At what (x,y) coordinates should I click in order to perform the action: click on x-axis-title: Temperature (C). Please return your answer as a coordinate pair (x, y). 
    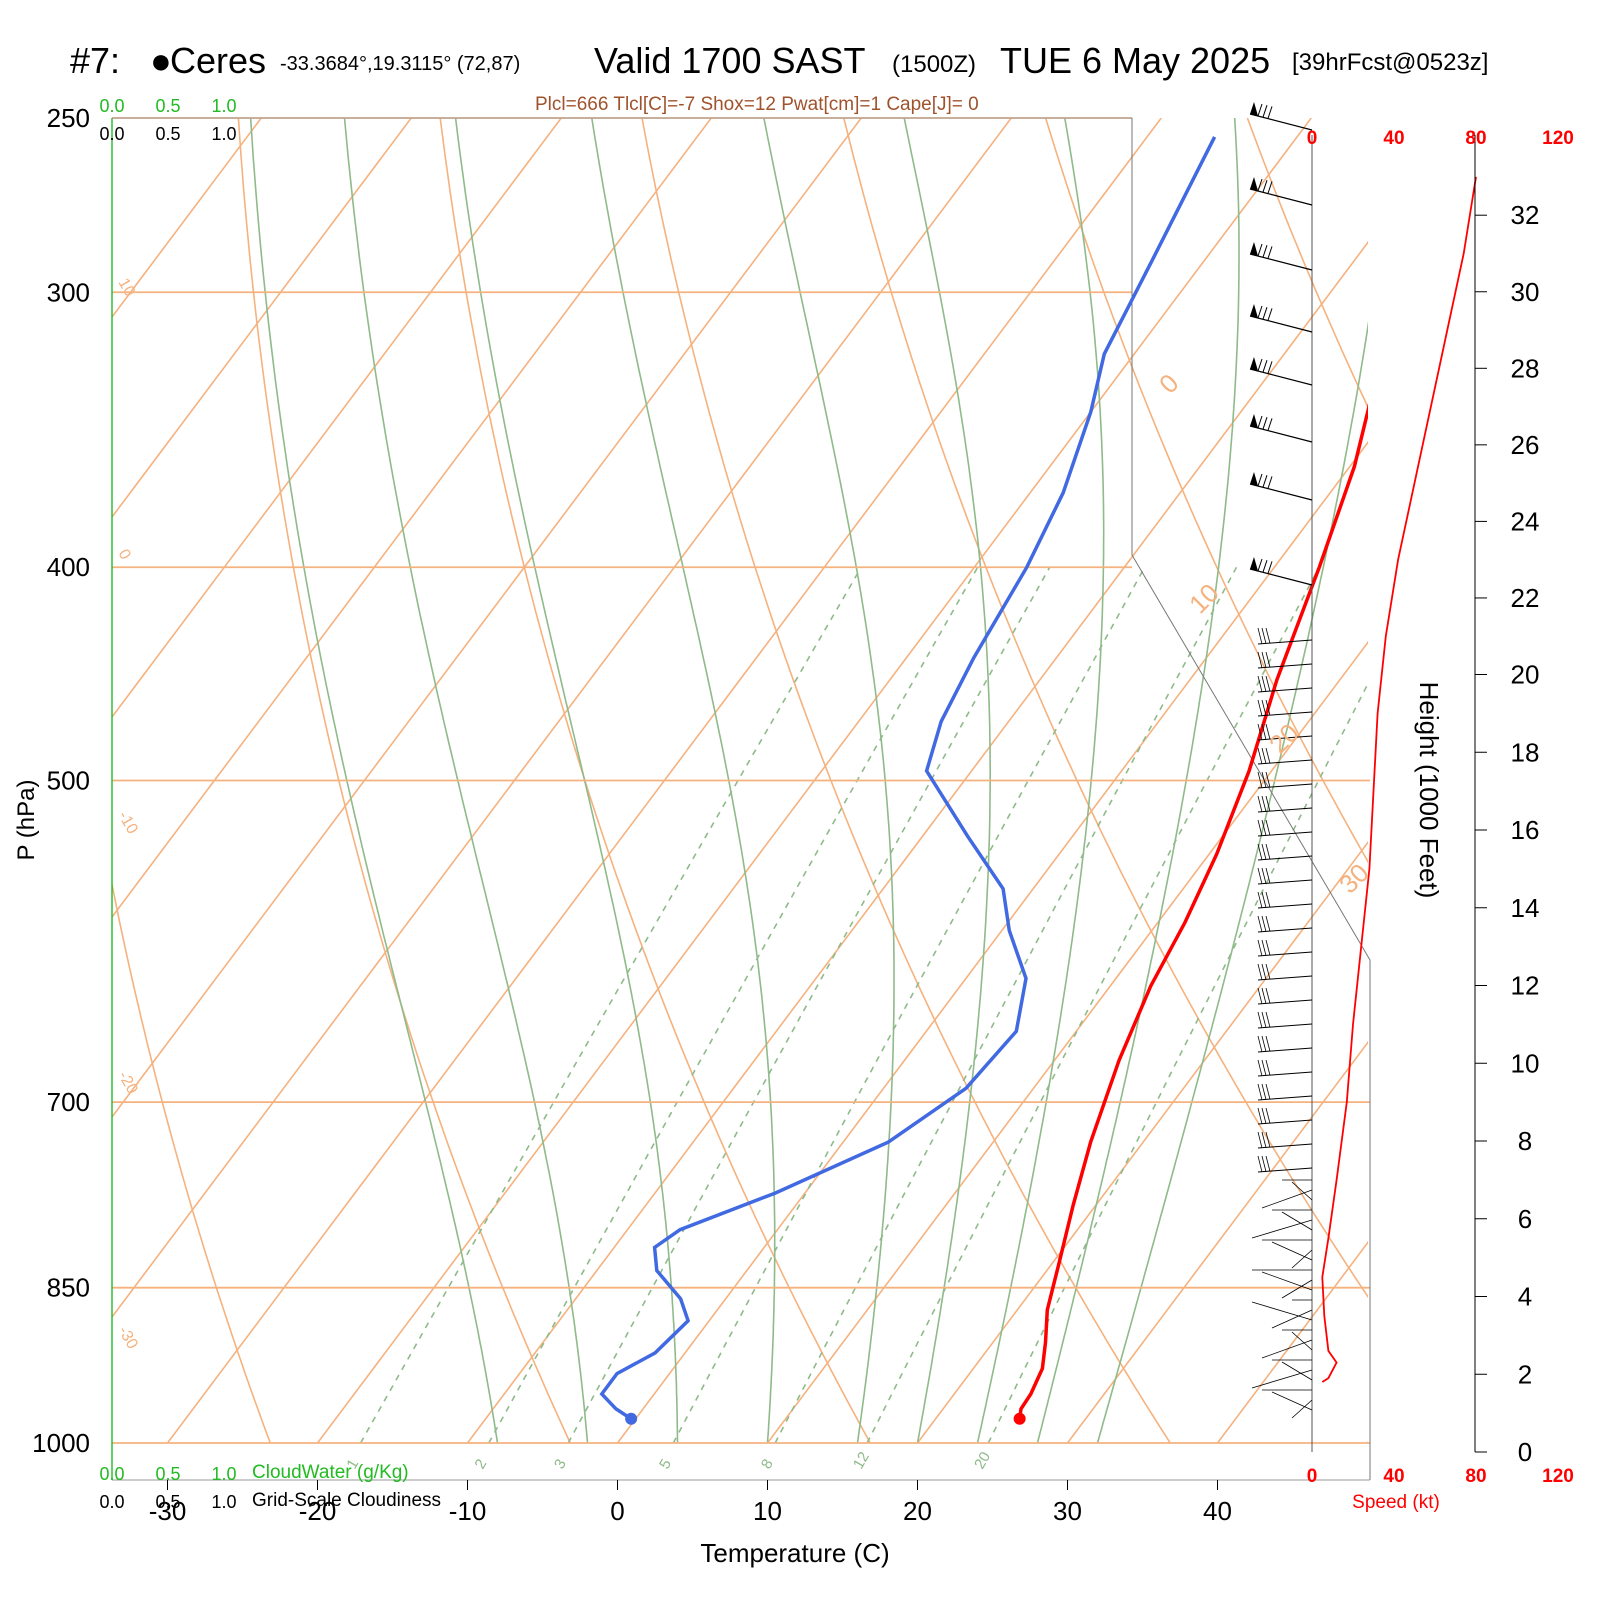
    Looking at the image, I should click on (794, 1553).